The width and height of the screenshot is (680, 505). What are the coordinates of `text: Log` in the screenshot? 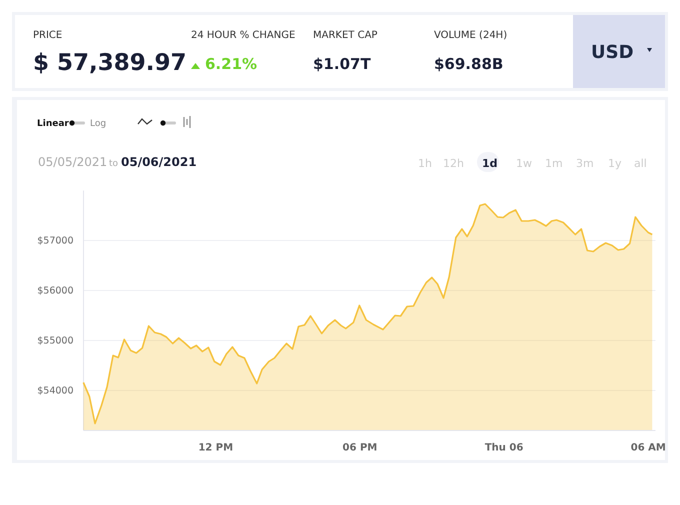 It's located at (98, 124).